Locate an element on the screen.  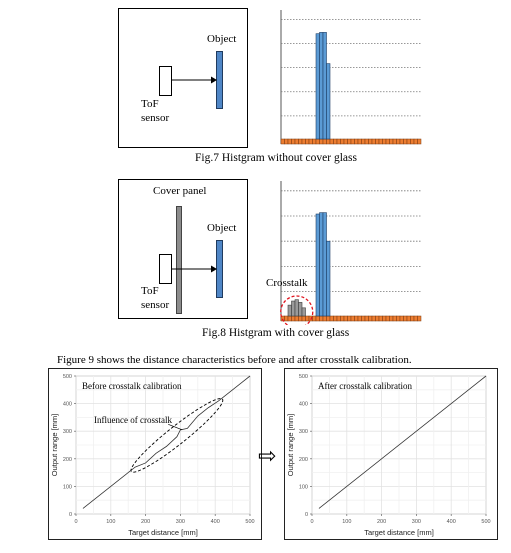
fig8-arrow is located at coordinates (194, 269).